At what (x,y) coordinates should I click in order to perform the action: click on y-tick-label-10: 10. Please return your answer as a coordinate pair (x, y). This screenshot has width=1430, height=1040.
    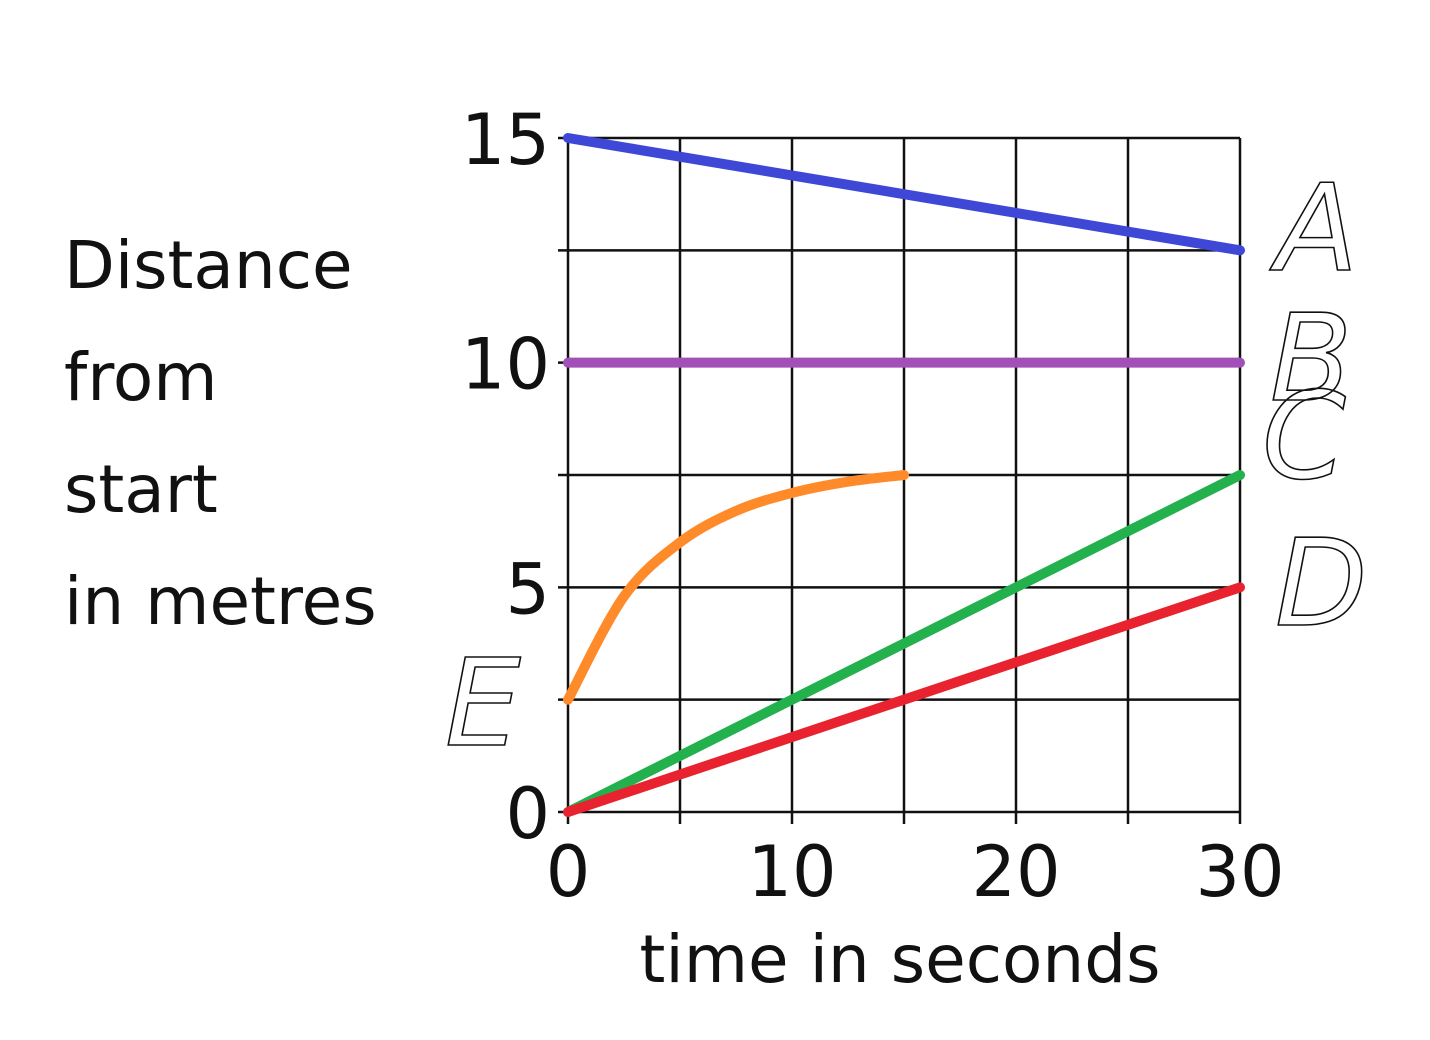
    Looking at the image, I should click on (505, 365).